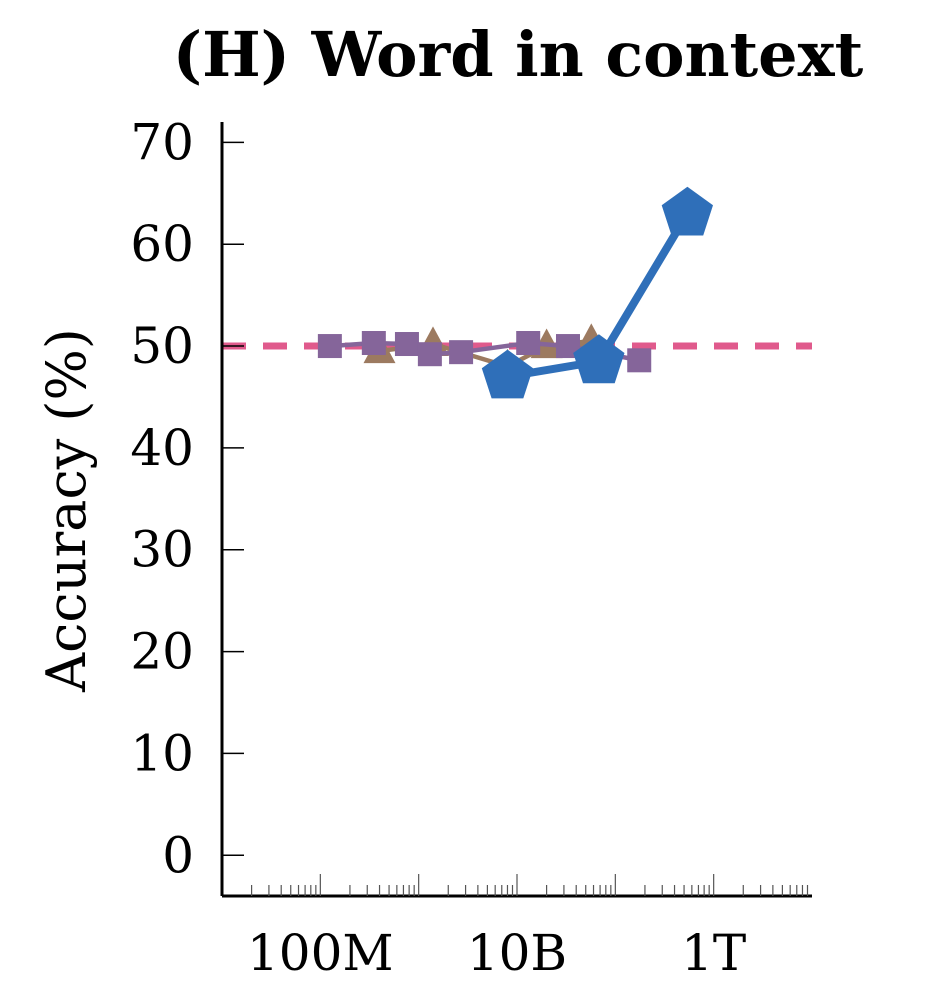 The width and height of the screenshot is (928, 1000). I want to click on y-tick-label: 0, so click(178, 855).